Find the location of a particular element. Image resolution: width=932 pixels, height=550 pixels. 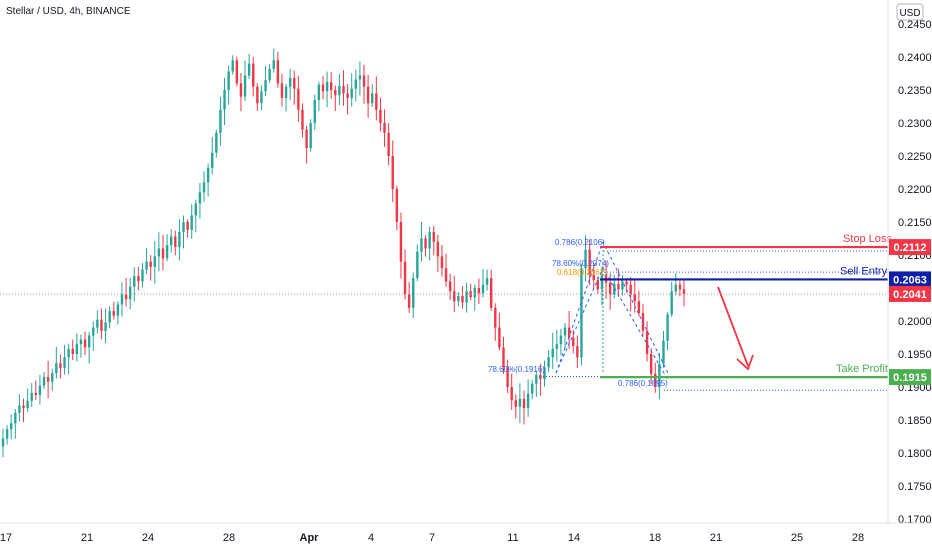

y-tick-label: 0.2300 is located at coordinates (915, 124).